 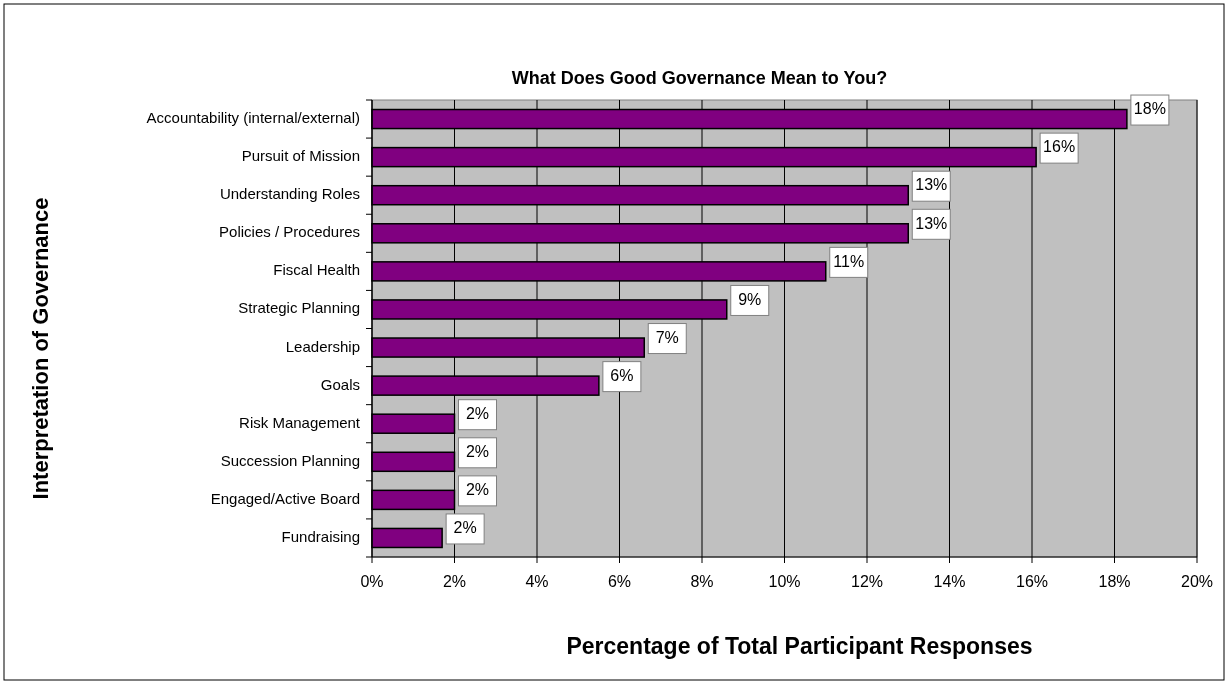 I want to click on y-tick-label: Risk Management, so click(x=300, y=422).